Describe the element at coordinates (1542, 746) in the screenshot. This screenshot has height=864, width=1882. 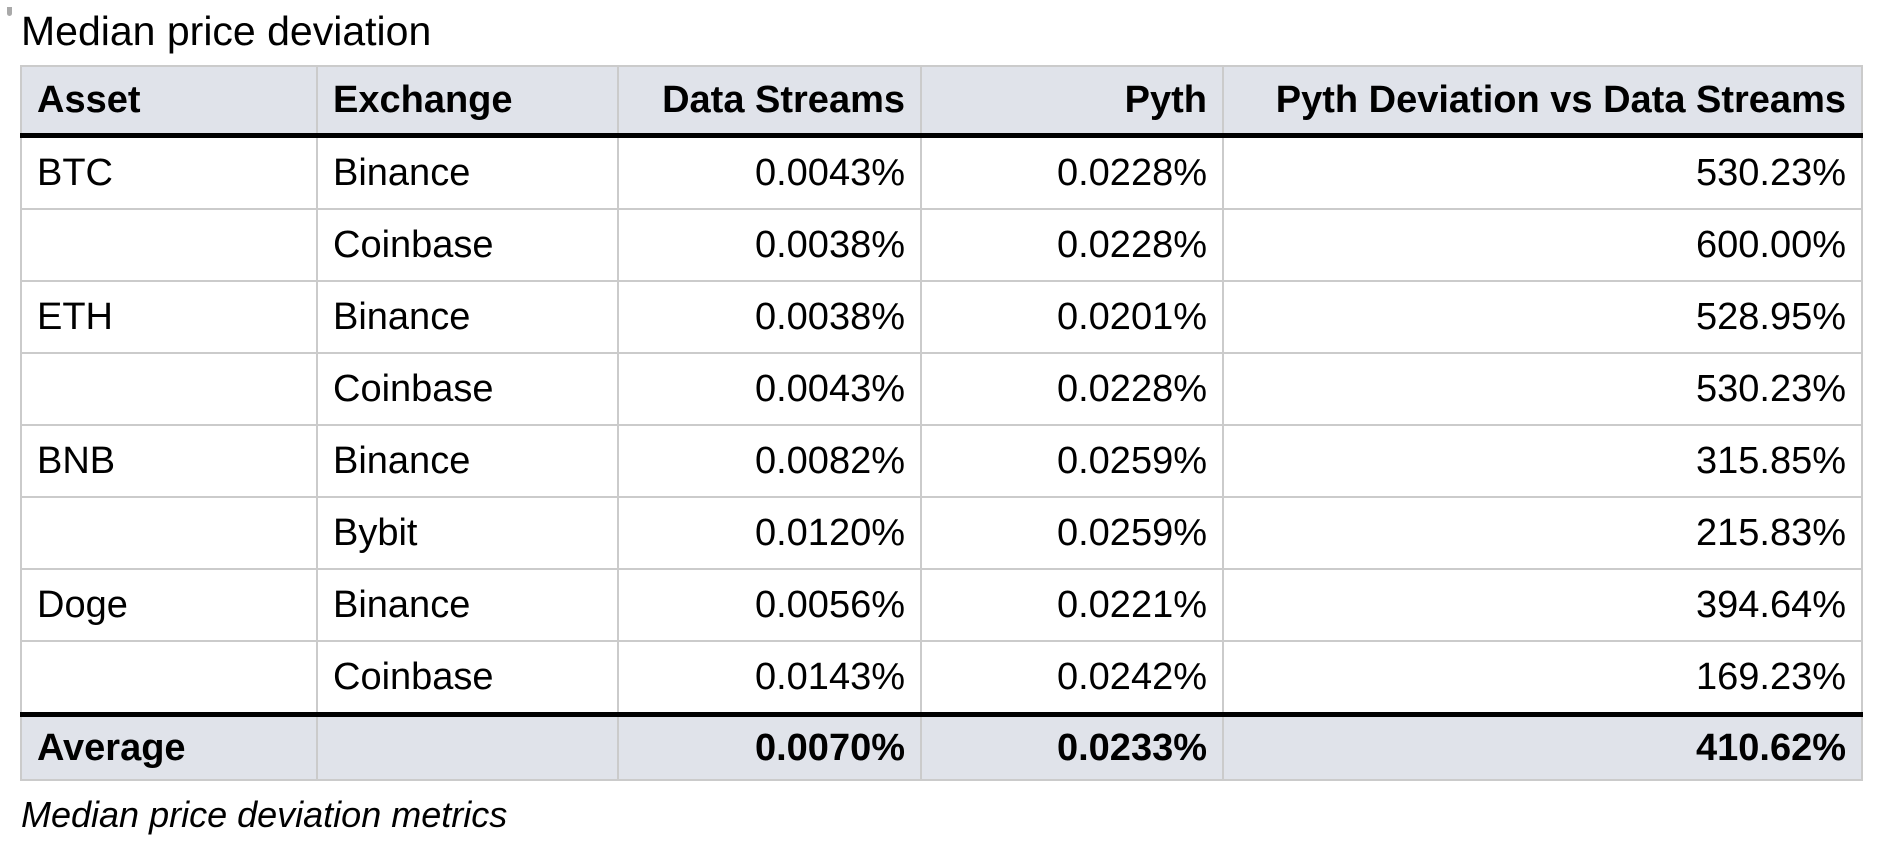
I see `average-pyth-deviation-cell: 410.62%` at that location.